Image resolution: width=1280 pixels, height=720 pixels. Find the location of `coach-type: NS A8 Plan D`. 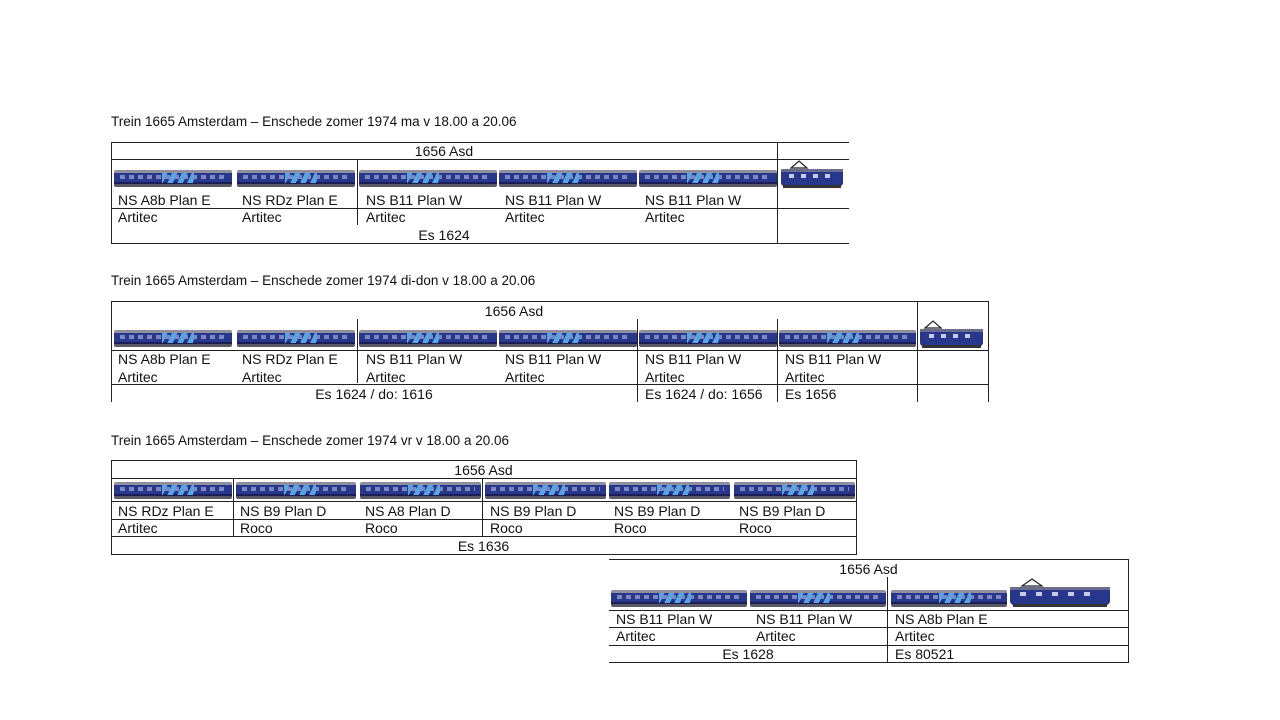

coach-type: NS A8 Plan D is located at coordinates (408, 511).